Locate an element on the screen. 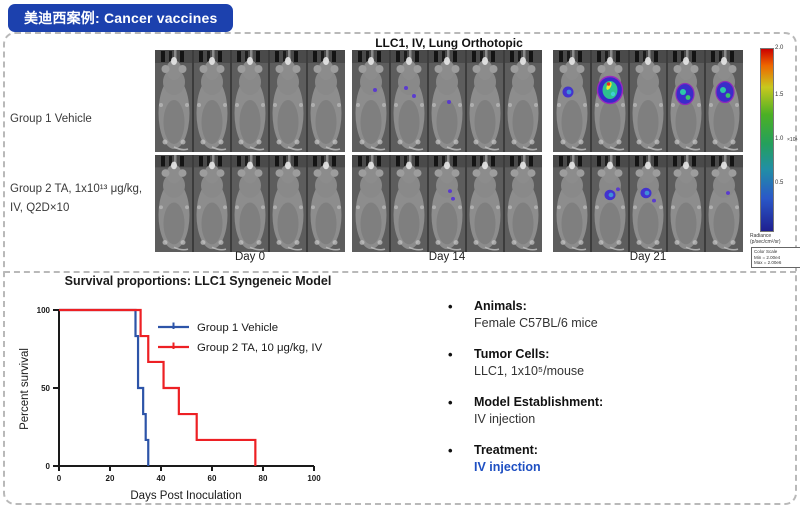 The image size is (800, 508). mouse-imaging-panel-group2-day14 is located at coordinates (447, 203).